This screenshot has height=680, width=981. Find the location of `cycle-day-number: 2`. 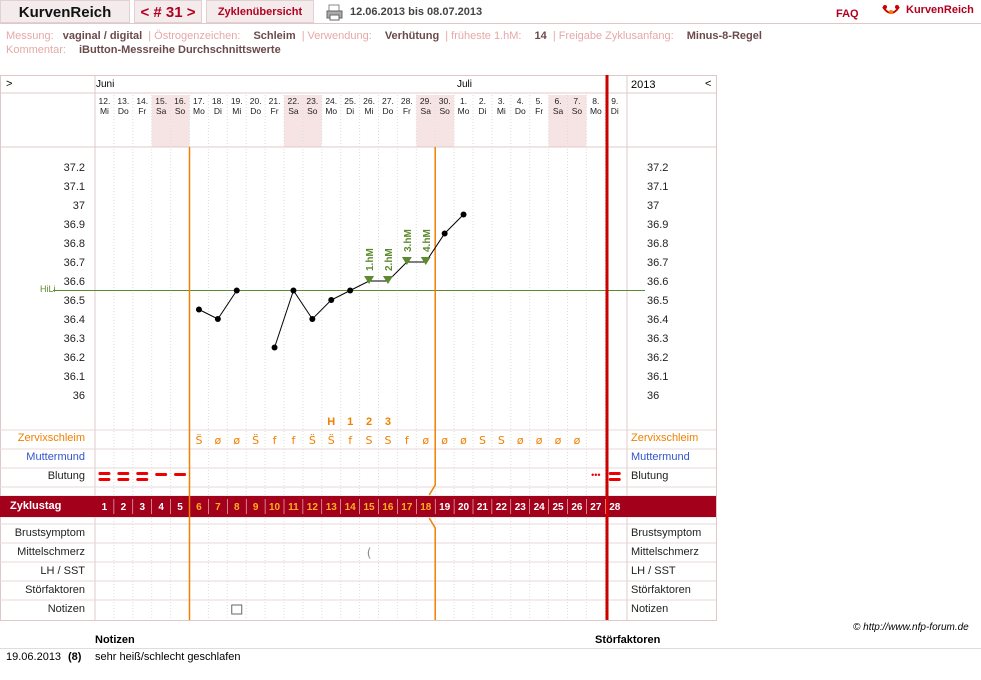

cycle-day-number: 2 is located at coordinates (124, 507).